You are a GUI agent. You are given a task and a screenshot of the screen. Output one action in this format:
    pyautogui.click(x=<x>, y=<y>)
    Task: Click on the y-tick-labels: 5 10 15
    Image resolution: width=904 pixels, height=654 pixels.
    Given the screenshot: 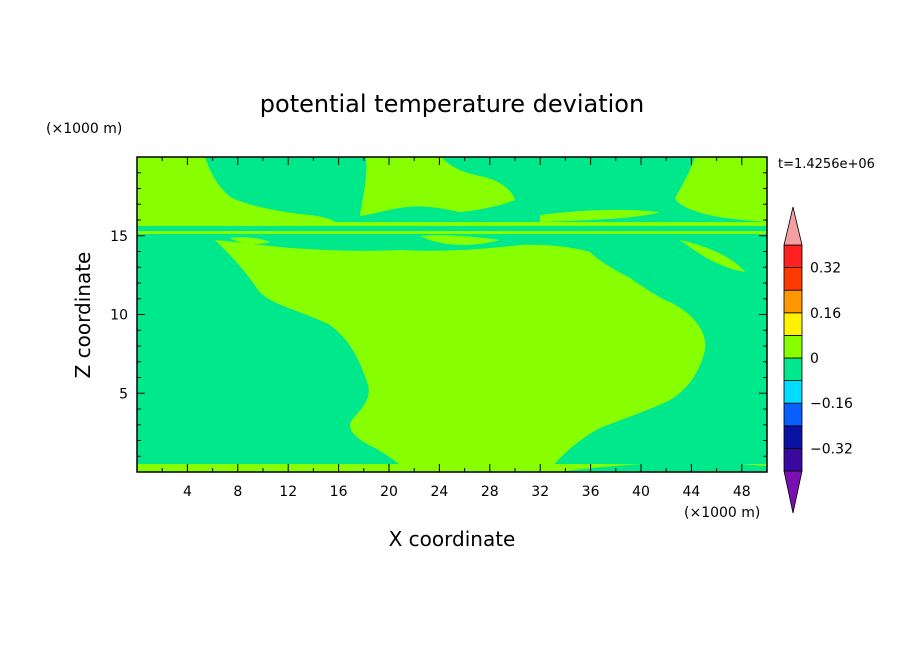 What is the action you would take?
    pyautogui.click(x=119, y=316)
    